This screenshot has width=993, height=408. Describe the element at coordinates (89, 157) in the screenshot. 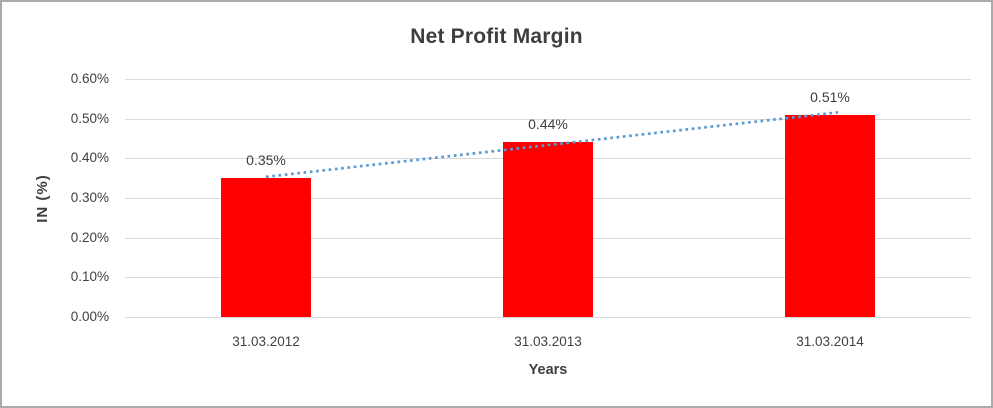

I see `y-axis-tick-label: 0.40%` at that location.